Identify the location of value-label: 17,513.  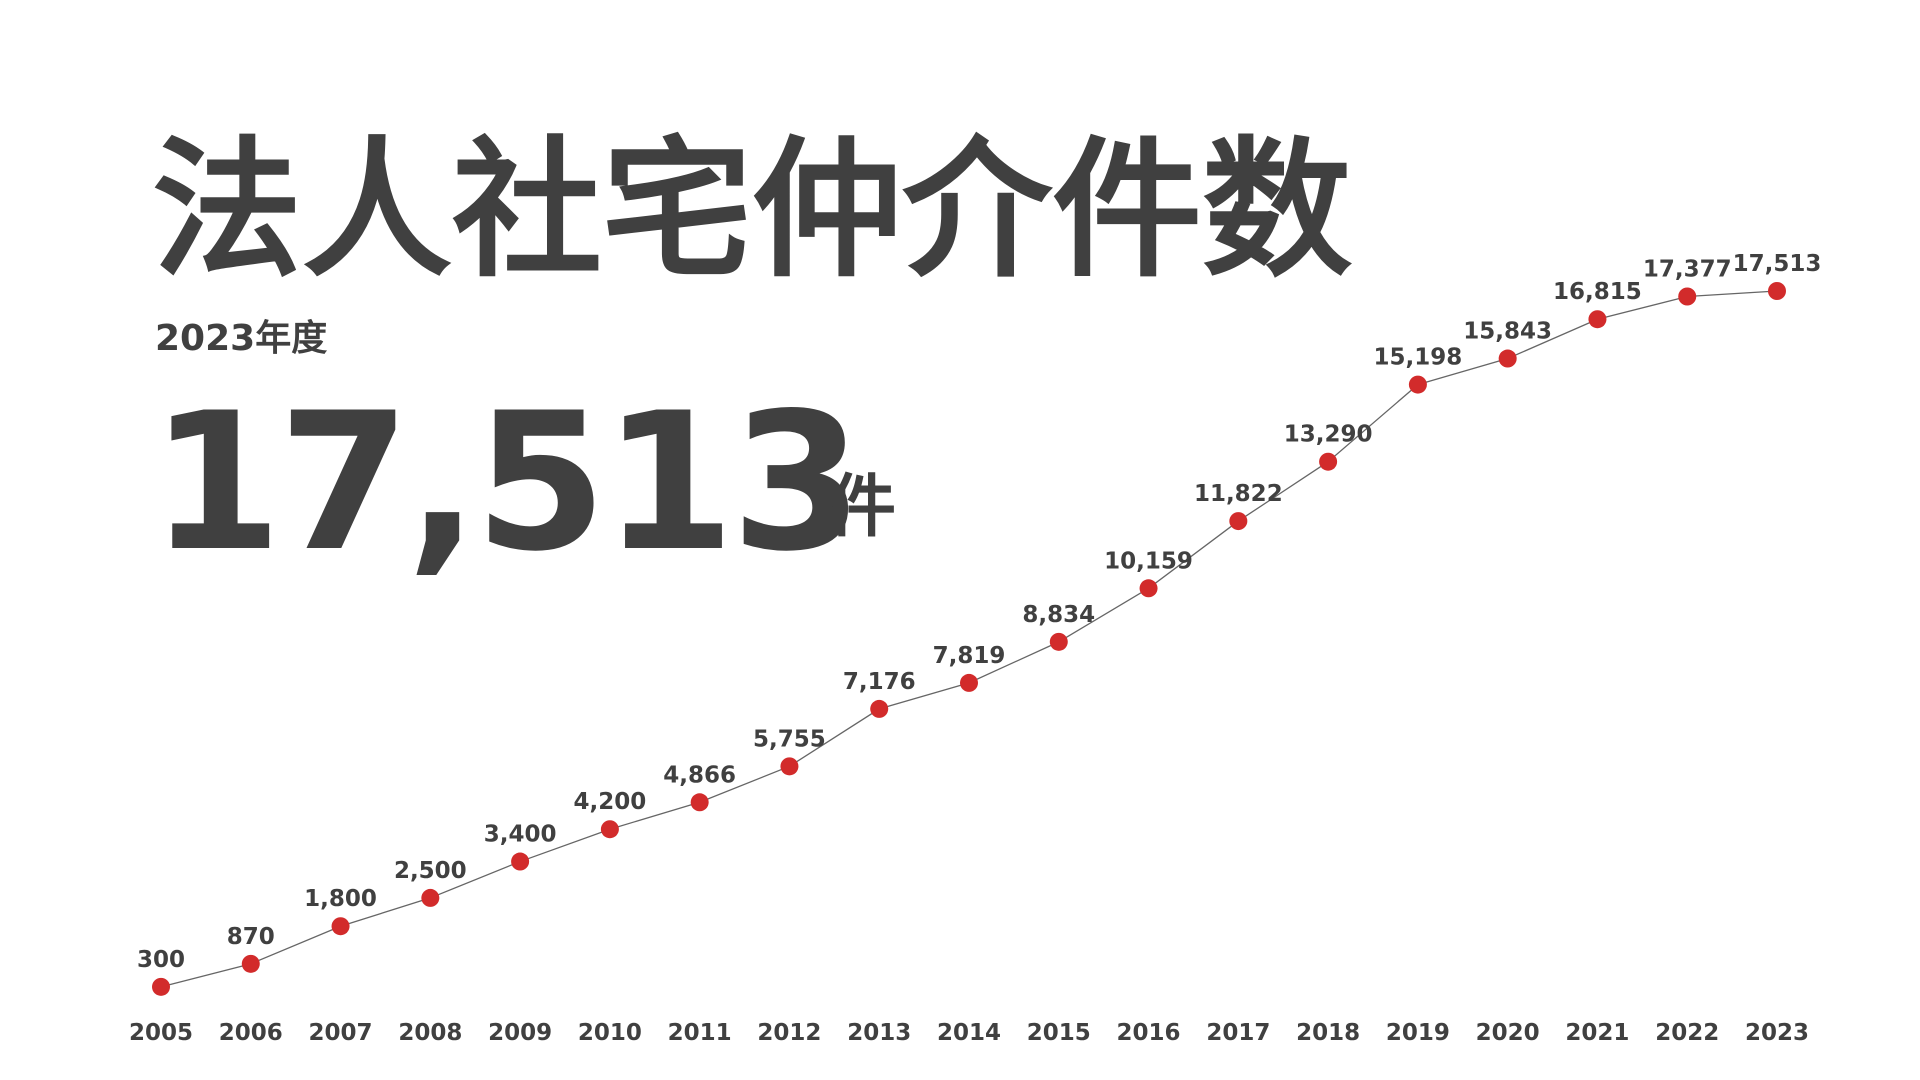
(1777, 264).